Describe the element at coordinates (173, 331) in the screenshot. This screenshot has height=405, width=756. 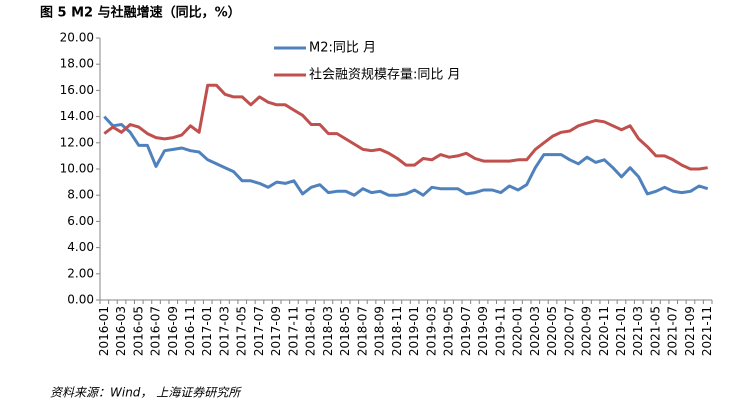
I see `x-tick-label: 2016-09` at that location.